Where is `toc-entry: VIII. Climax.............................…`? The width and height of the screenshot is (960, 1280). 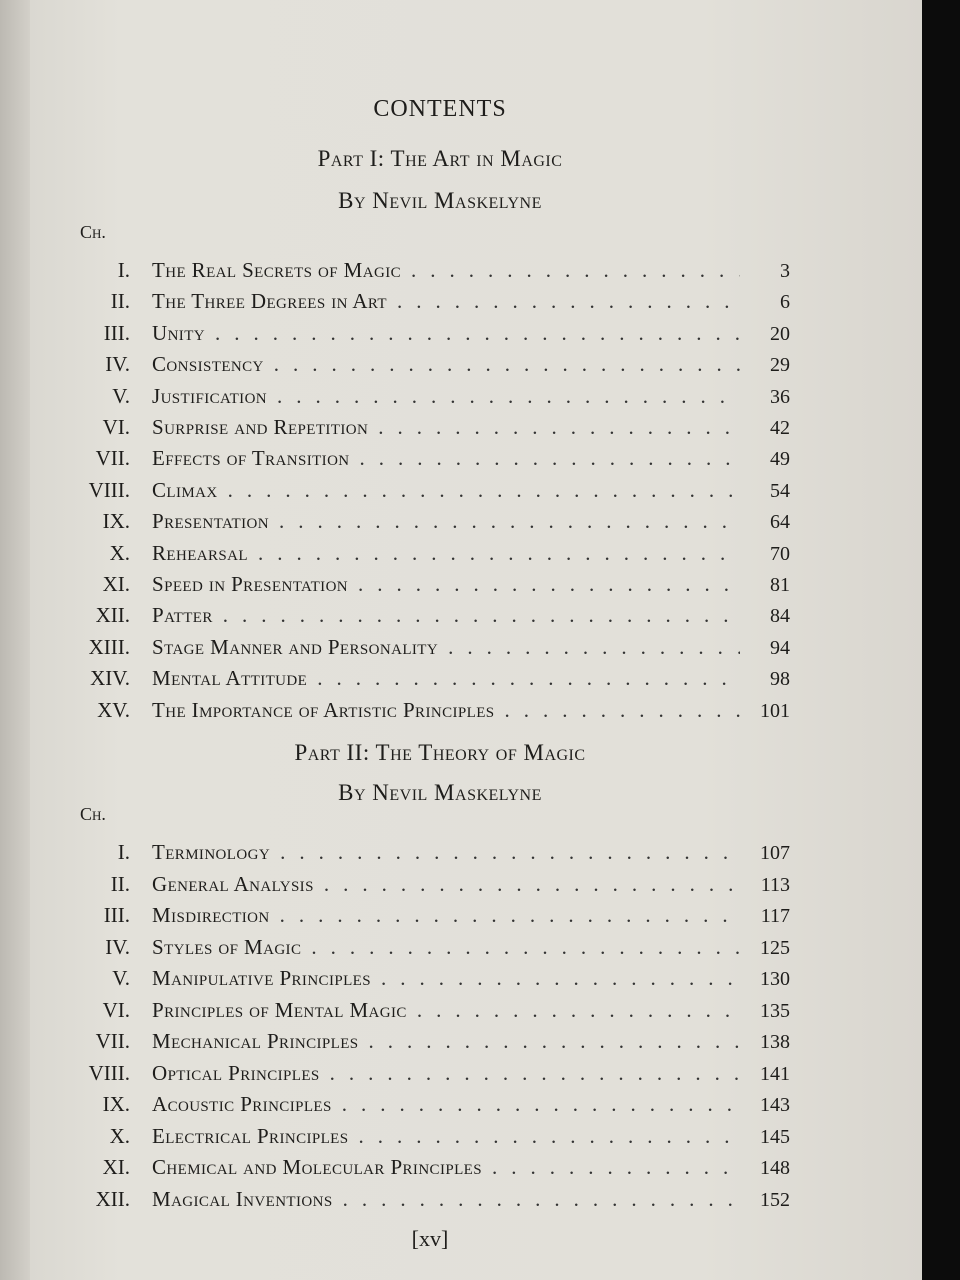
toc-entry: VIII. Climax.............................… is located at coordinates (430, 492).